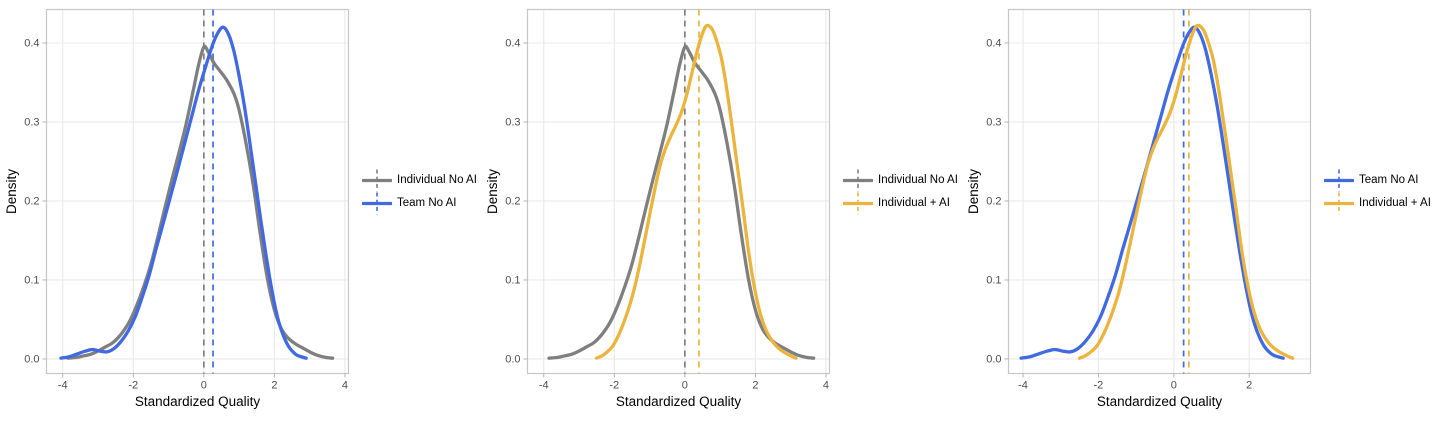  I want to click on legend: Individual No AI Team No AI, so click(419, 192).